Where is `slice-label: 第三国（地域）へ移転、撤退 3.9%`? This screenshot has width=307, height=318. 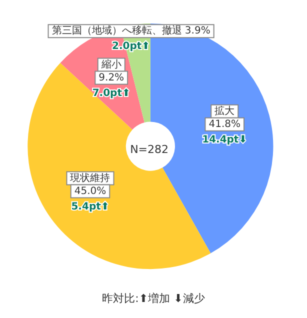
slice-label: 第三国（地域）へ移転、撤退 3.9% is located at coordinates (131, 30).